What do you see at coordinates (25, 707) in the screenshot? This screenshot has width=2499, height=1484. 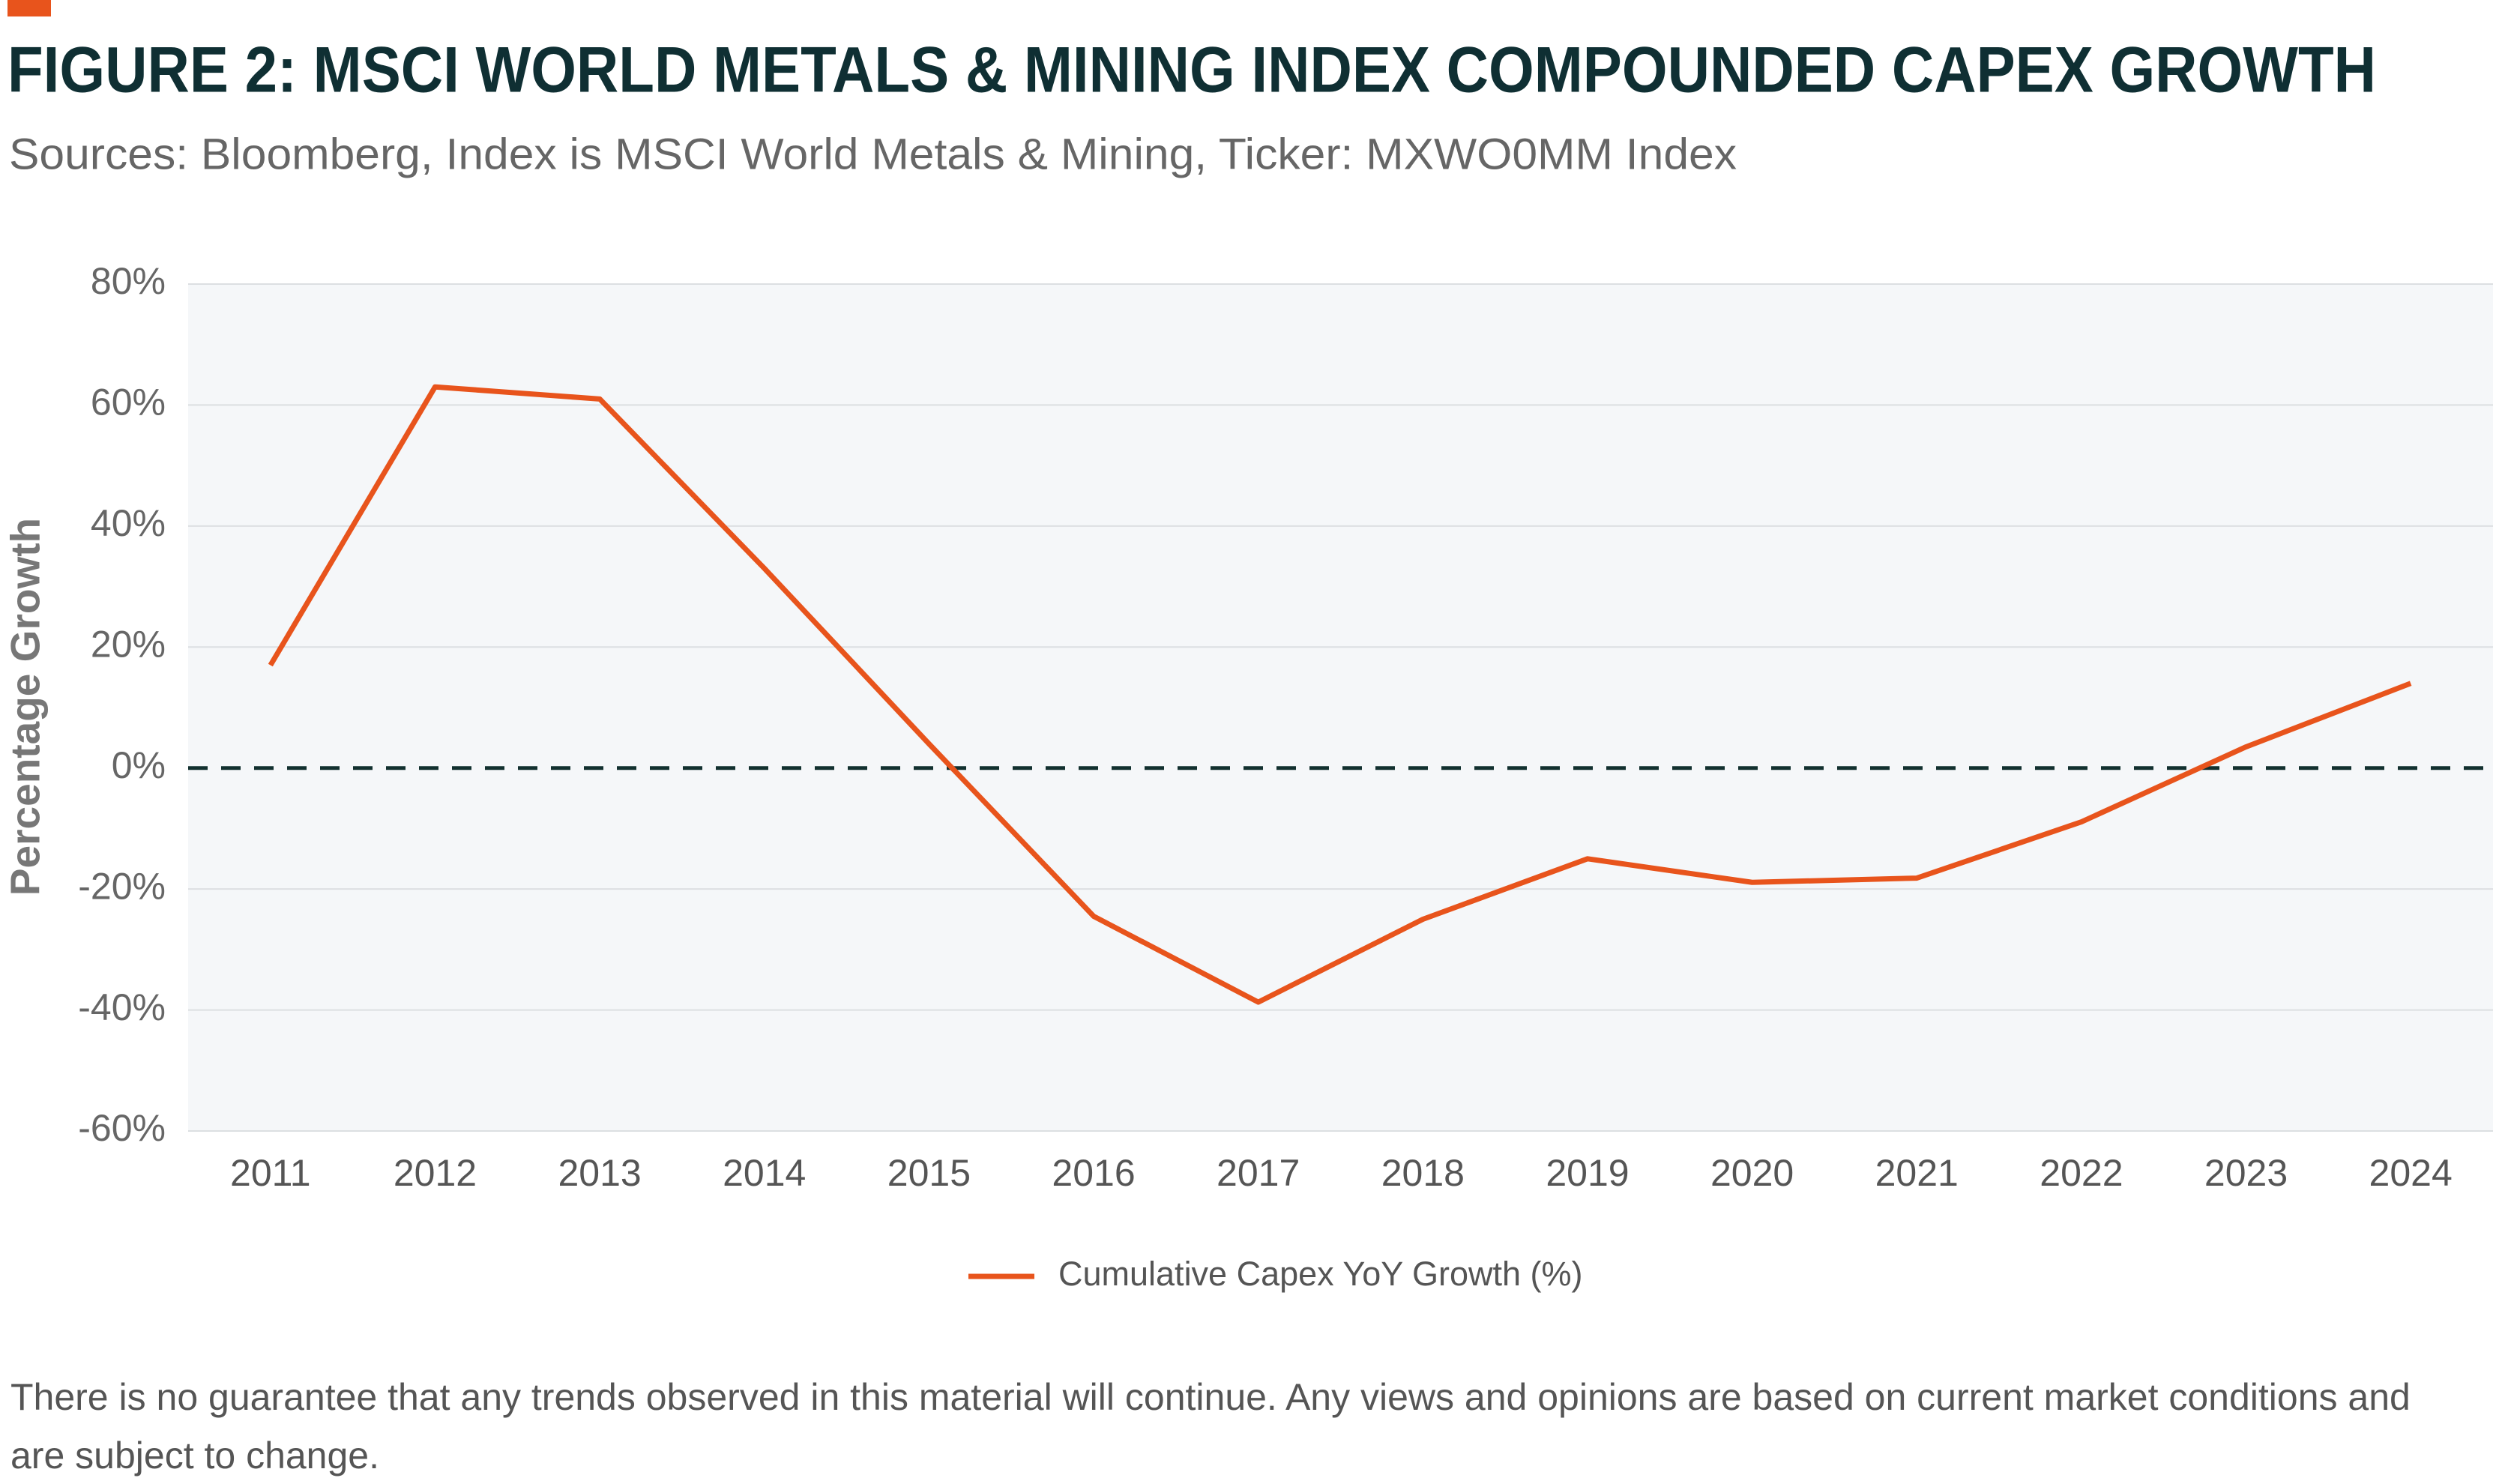 I see `y-axis-label: Percentage Growth` at bounding box center [25, 707].